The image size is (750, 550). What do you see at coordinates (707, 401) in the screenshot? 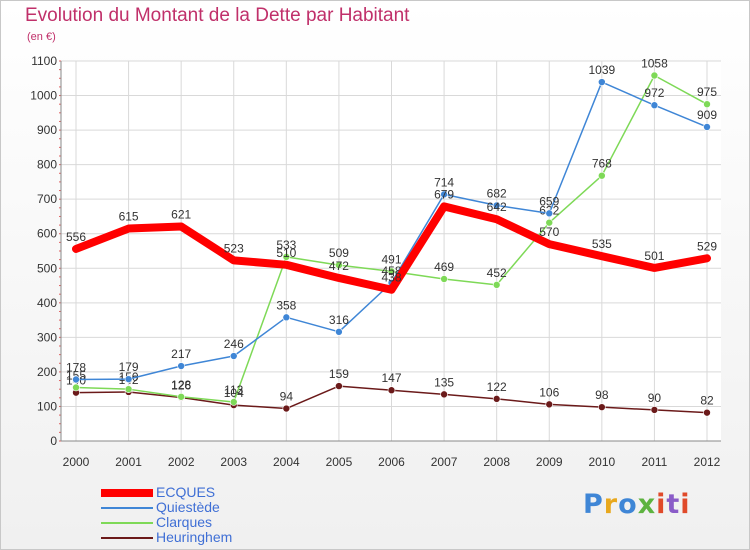
I see `data-label-heuringhem: 82` at bounding box center [707, 401].